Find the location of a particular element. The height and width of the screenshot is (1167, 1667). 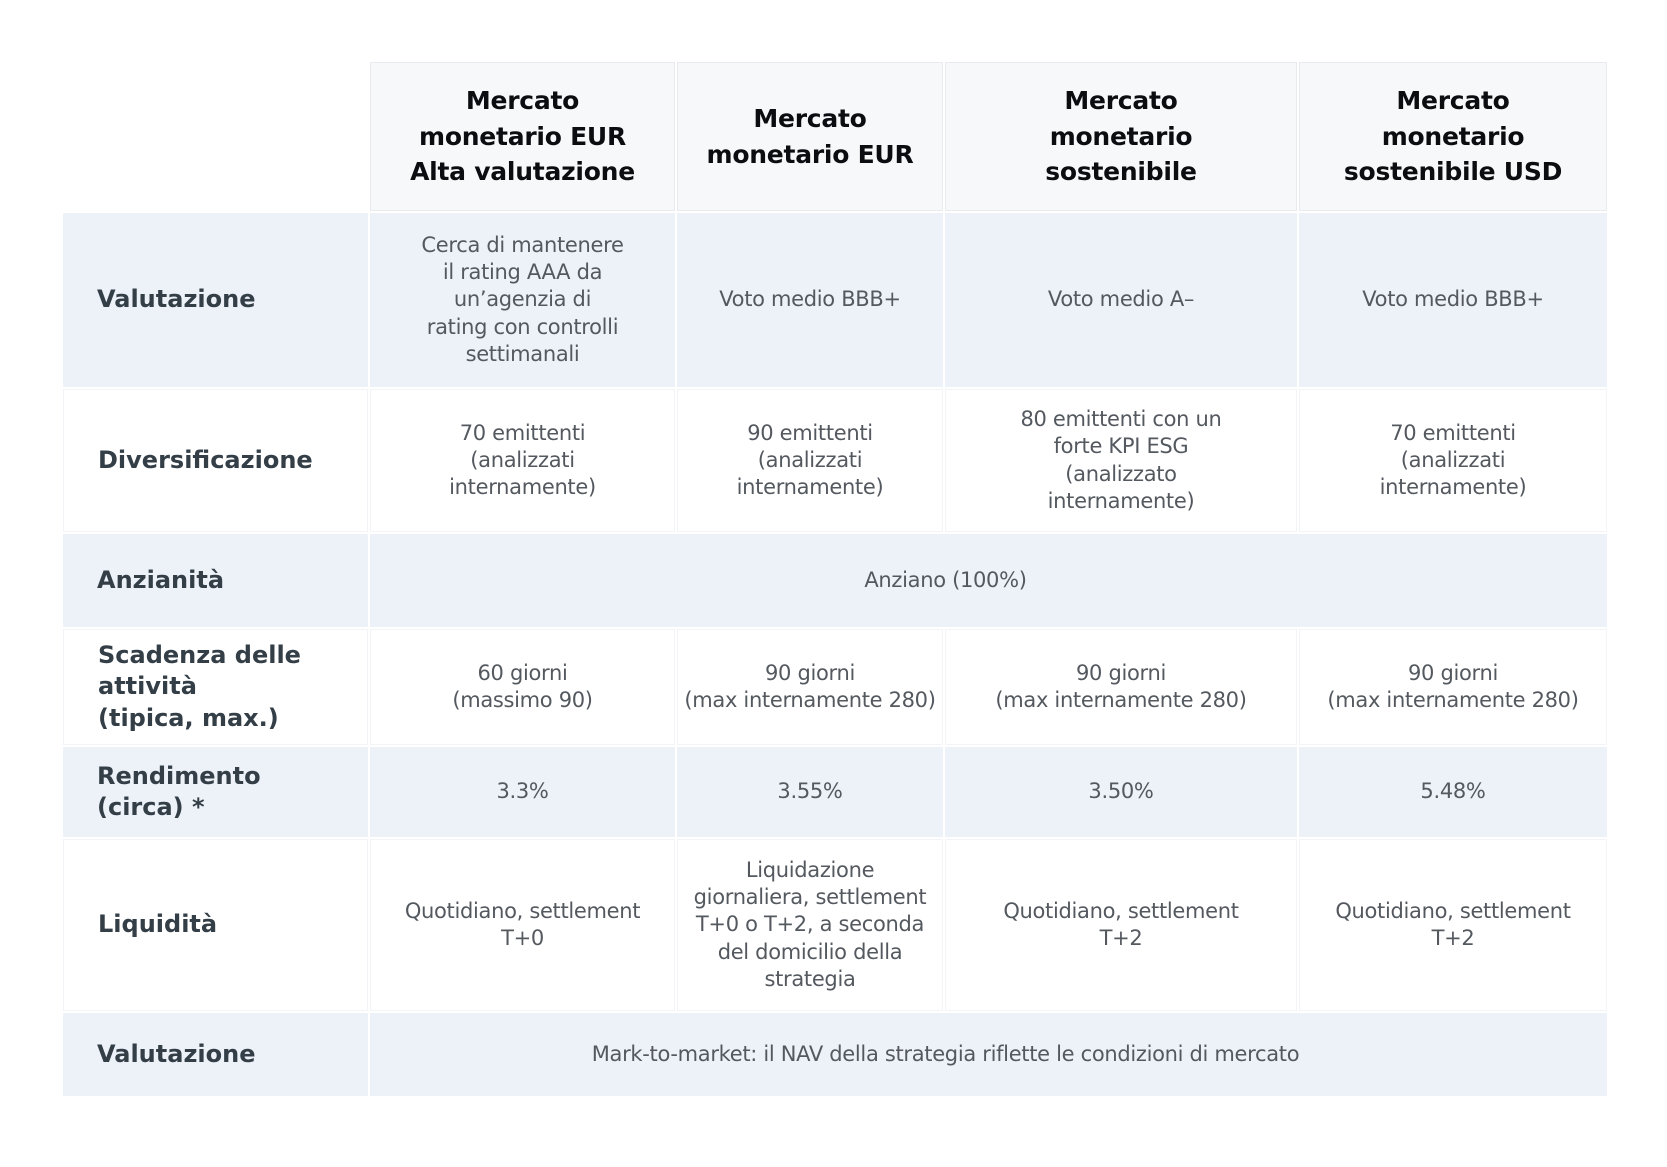

table-corner-blank is located at coordinates (215, 136).